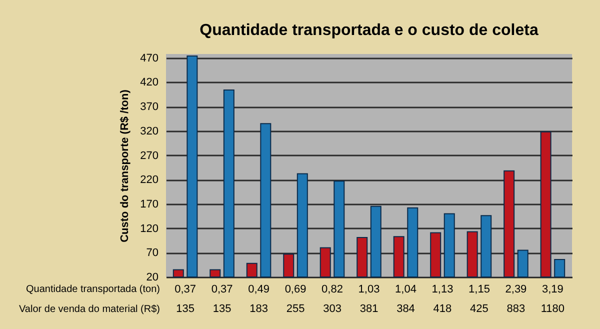 The image size is (600, 329). I want to click on x-tick-label: 1,04, so click(405, 290).